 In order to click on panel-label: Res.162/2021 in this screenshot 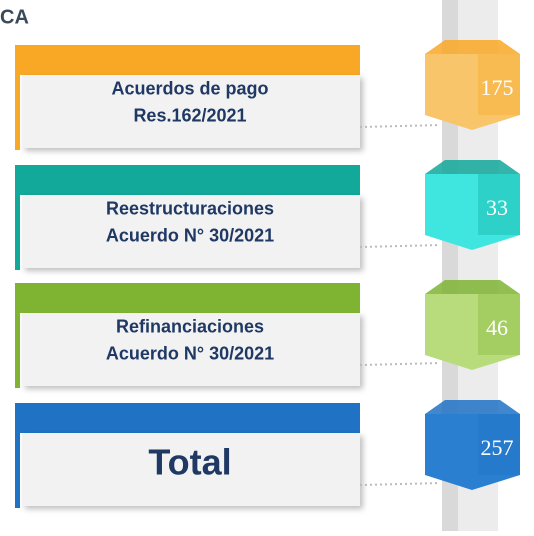, I will do `click(189, 115)`.